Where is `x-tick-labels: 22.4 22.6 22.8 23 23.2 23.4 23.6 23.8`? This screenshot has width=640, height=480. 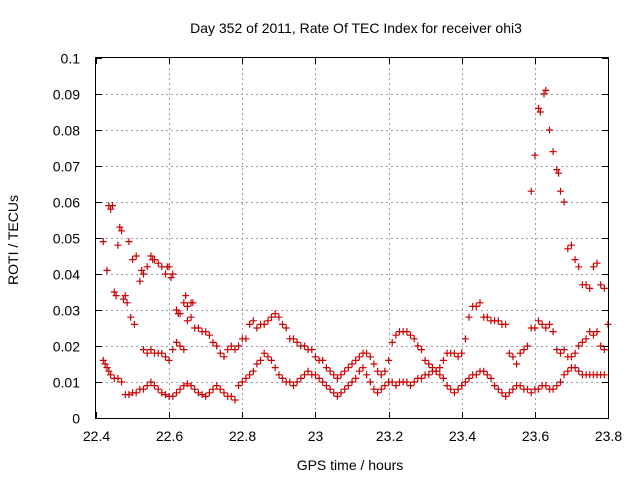 x-tick-labels: 22.4 22.6 22.8 23 23.2 23.4 23.6 23.8 is located at coordinates (352, 436).